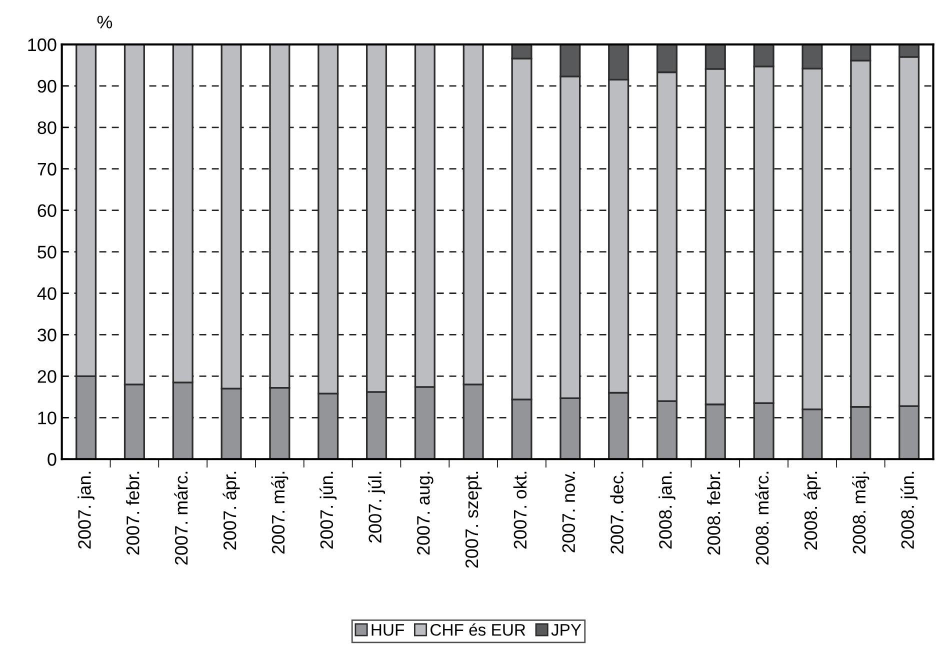 This screenshot has height=654, width=937. I want to click on y-axis-title: %, so click(104, 22).